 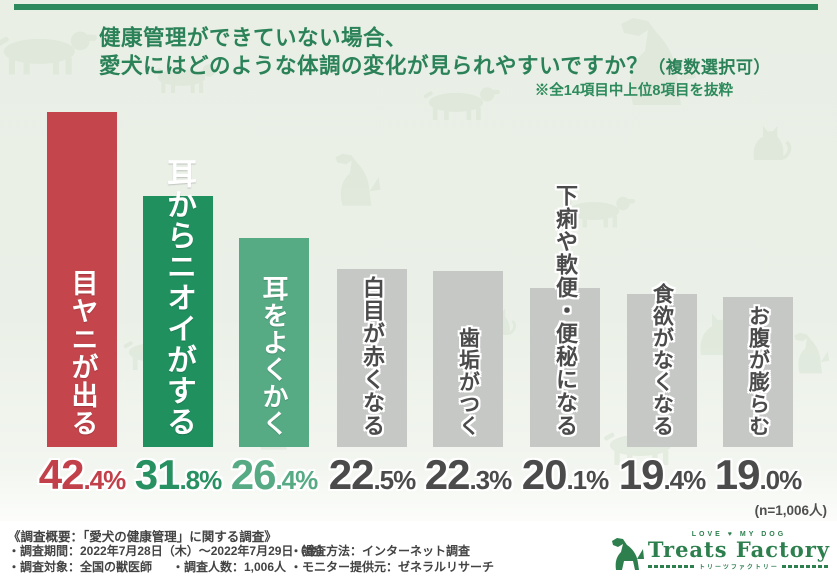 I want to click on bar-value: 31.8%, so click(x=178, y=474).